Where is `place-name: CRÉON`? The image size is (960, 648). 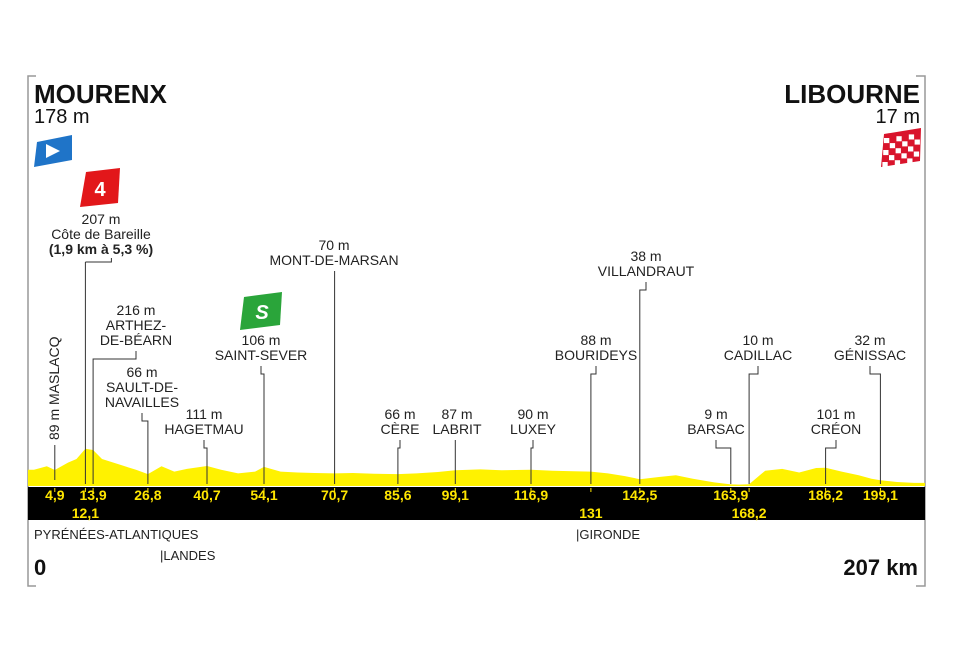
place-name: CRÉON is located at coordinates (836, 429).